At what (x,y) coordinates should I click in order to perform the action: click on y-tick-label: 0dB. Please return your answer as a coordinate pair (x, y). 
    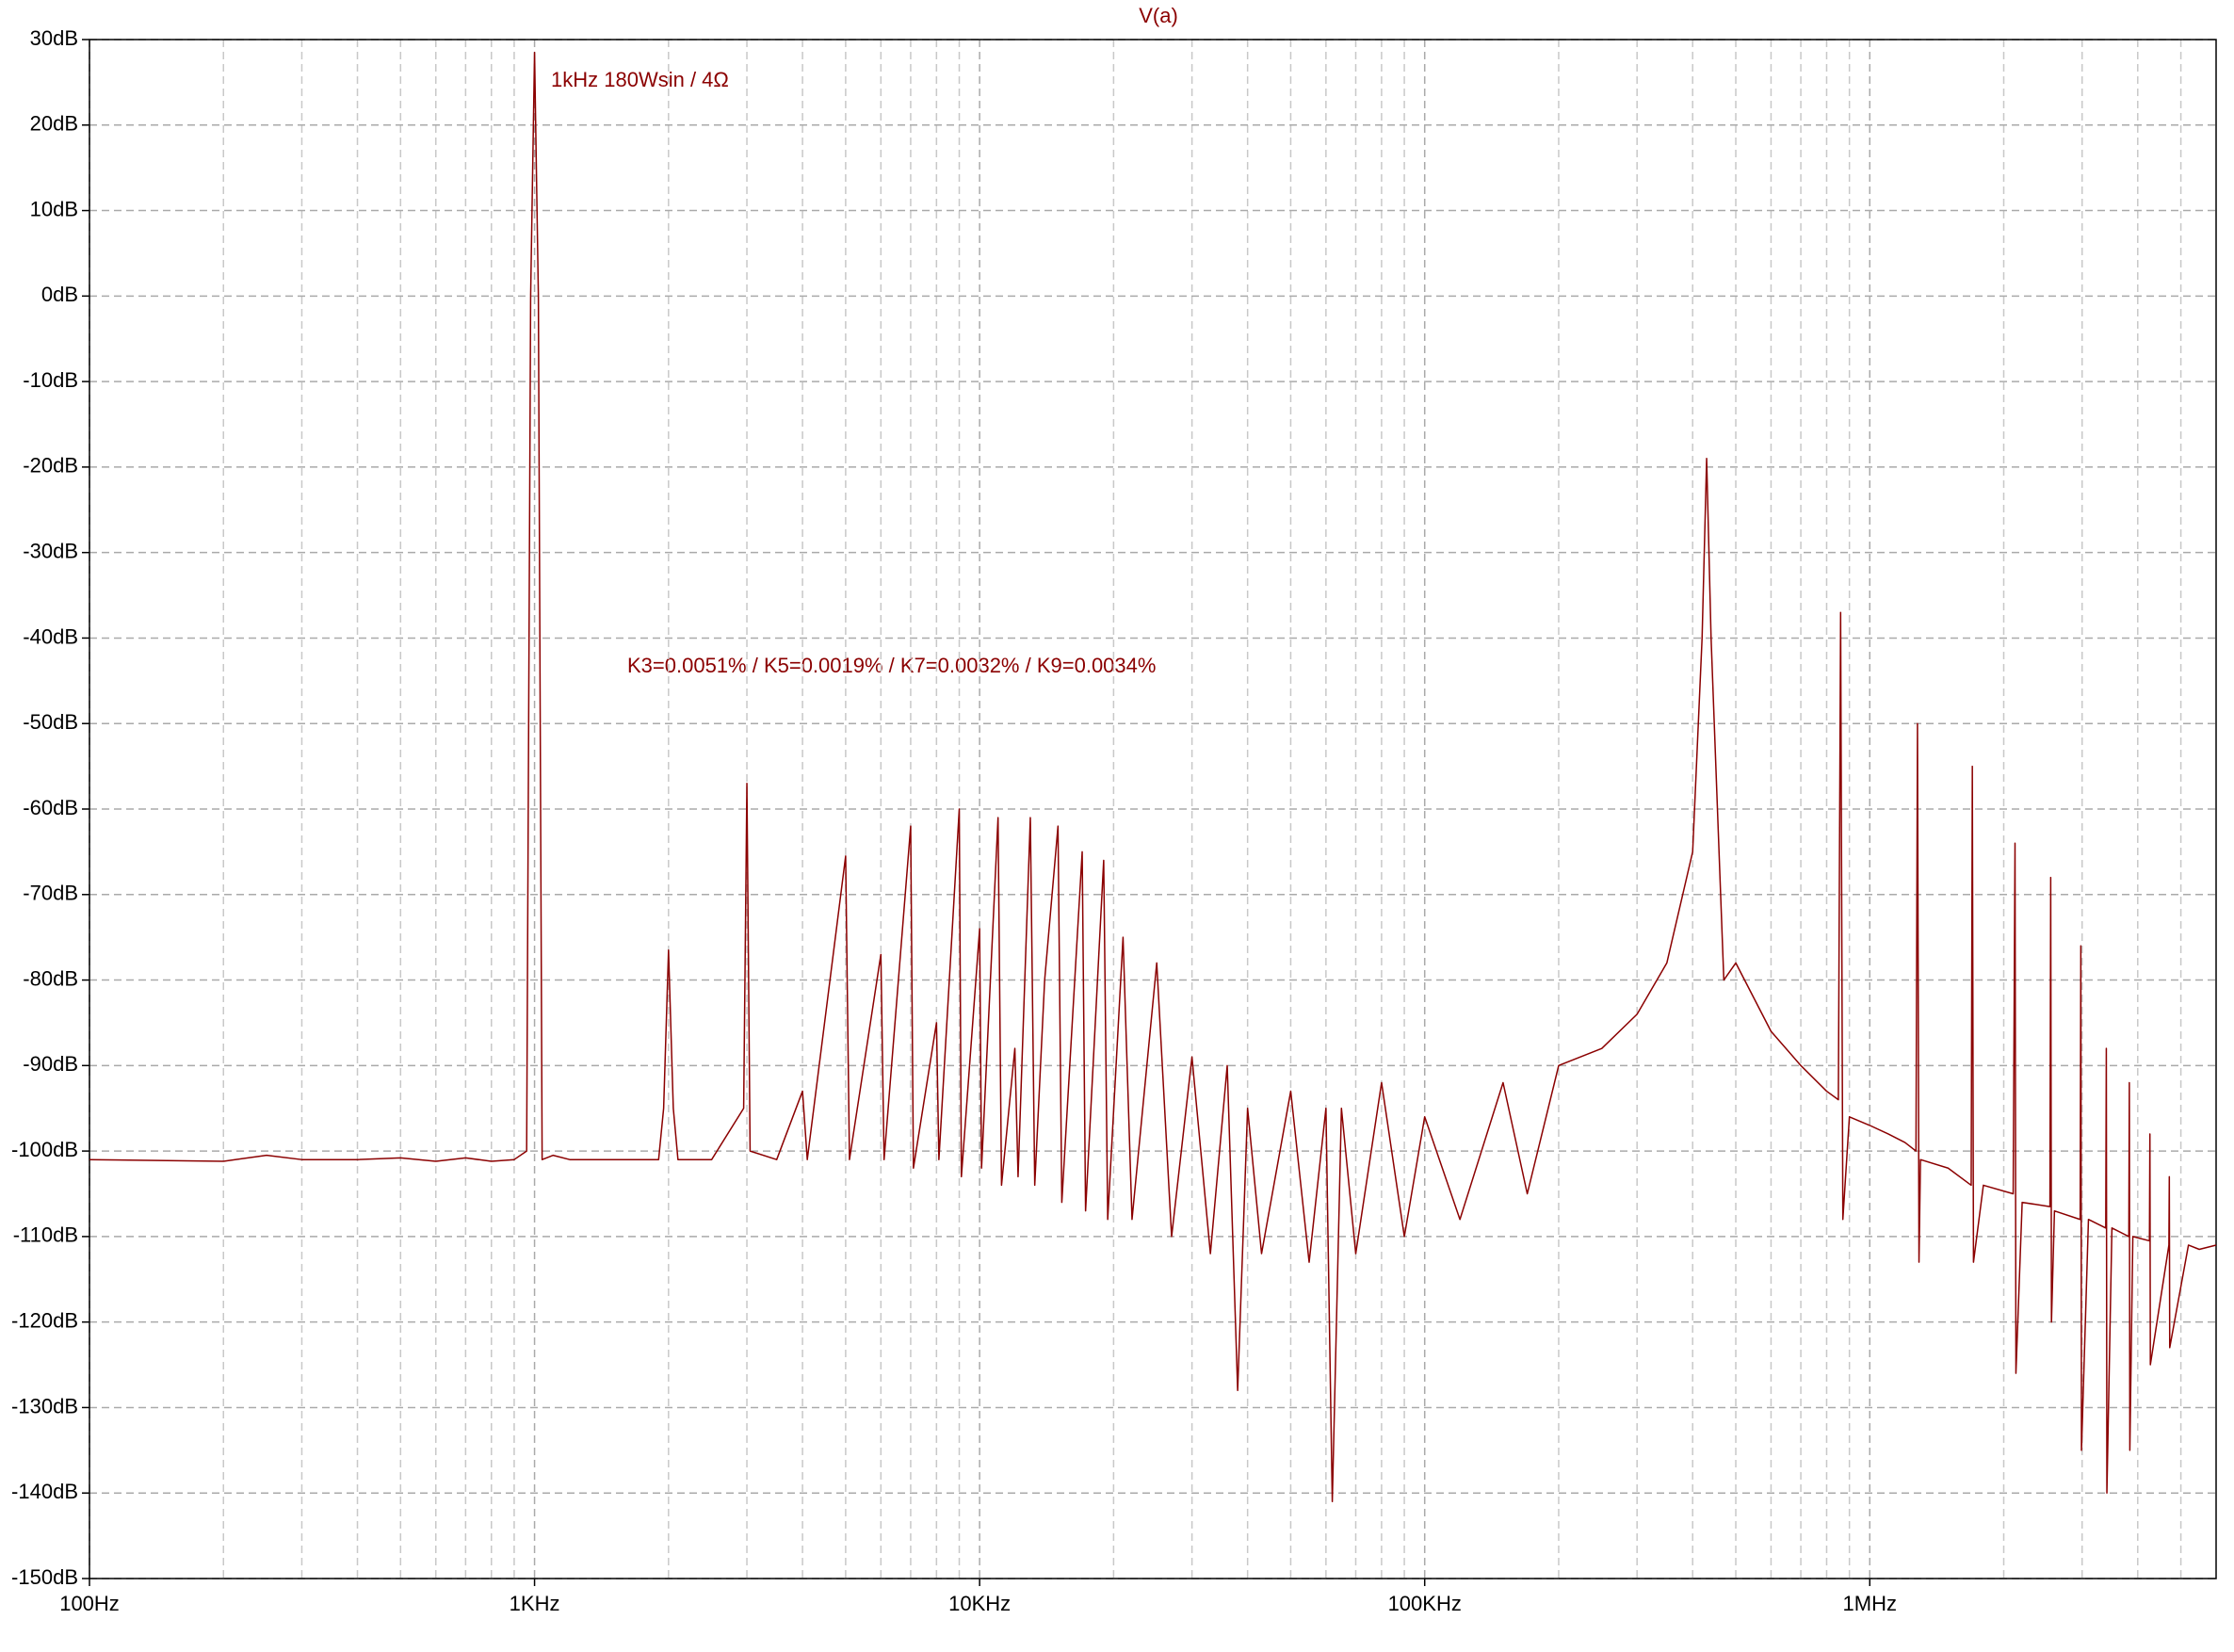
    Looking at the image, I should click on (59, 295).